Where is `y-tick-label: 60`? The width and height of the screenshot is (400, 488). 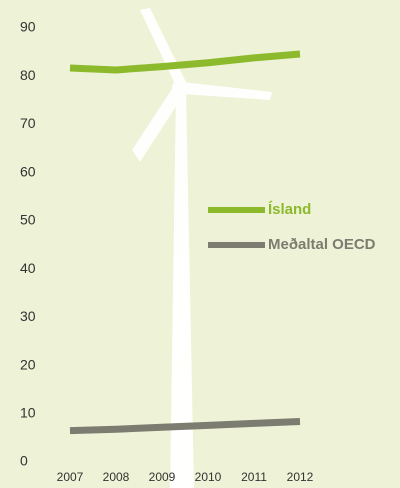
y-tick-label: 60 is located at coordinates (28, 171).